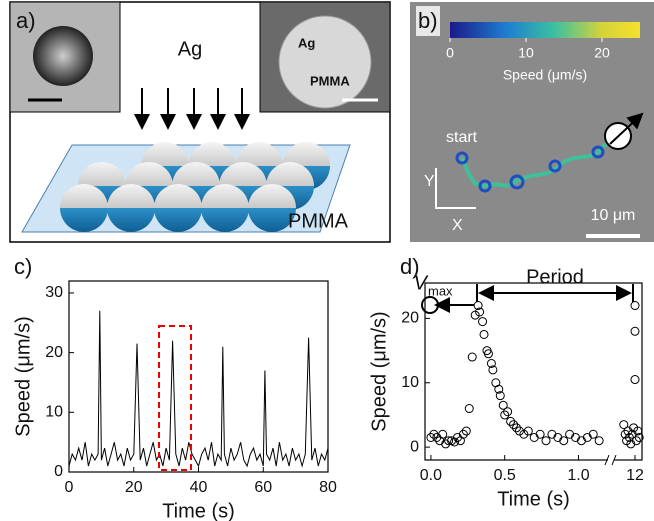 This screenshot has width=654, height=521. Describe the element at coordinates (190, 49) in the screenshot. I see `source-label: Ag` at that location.